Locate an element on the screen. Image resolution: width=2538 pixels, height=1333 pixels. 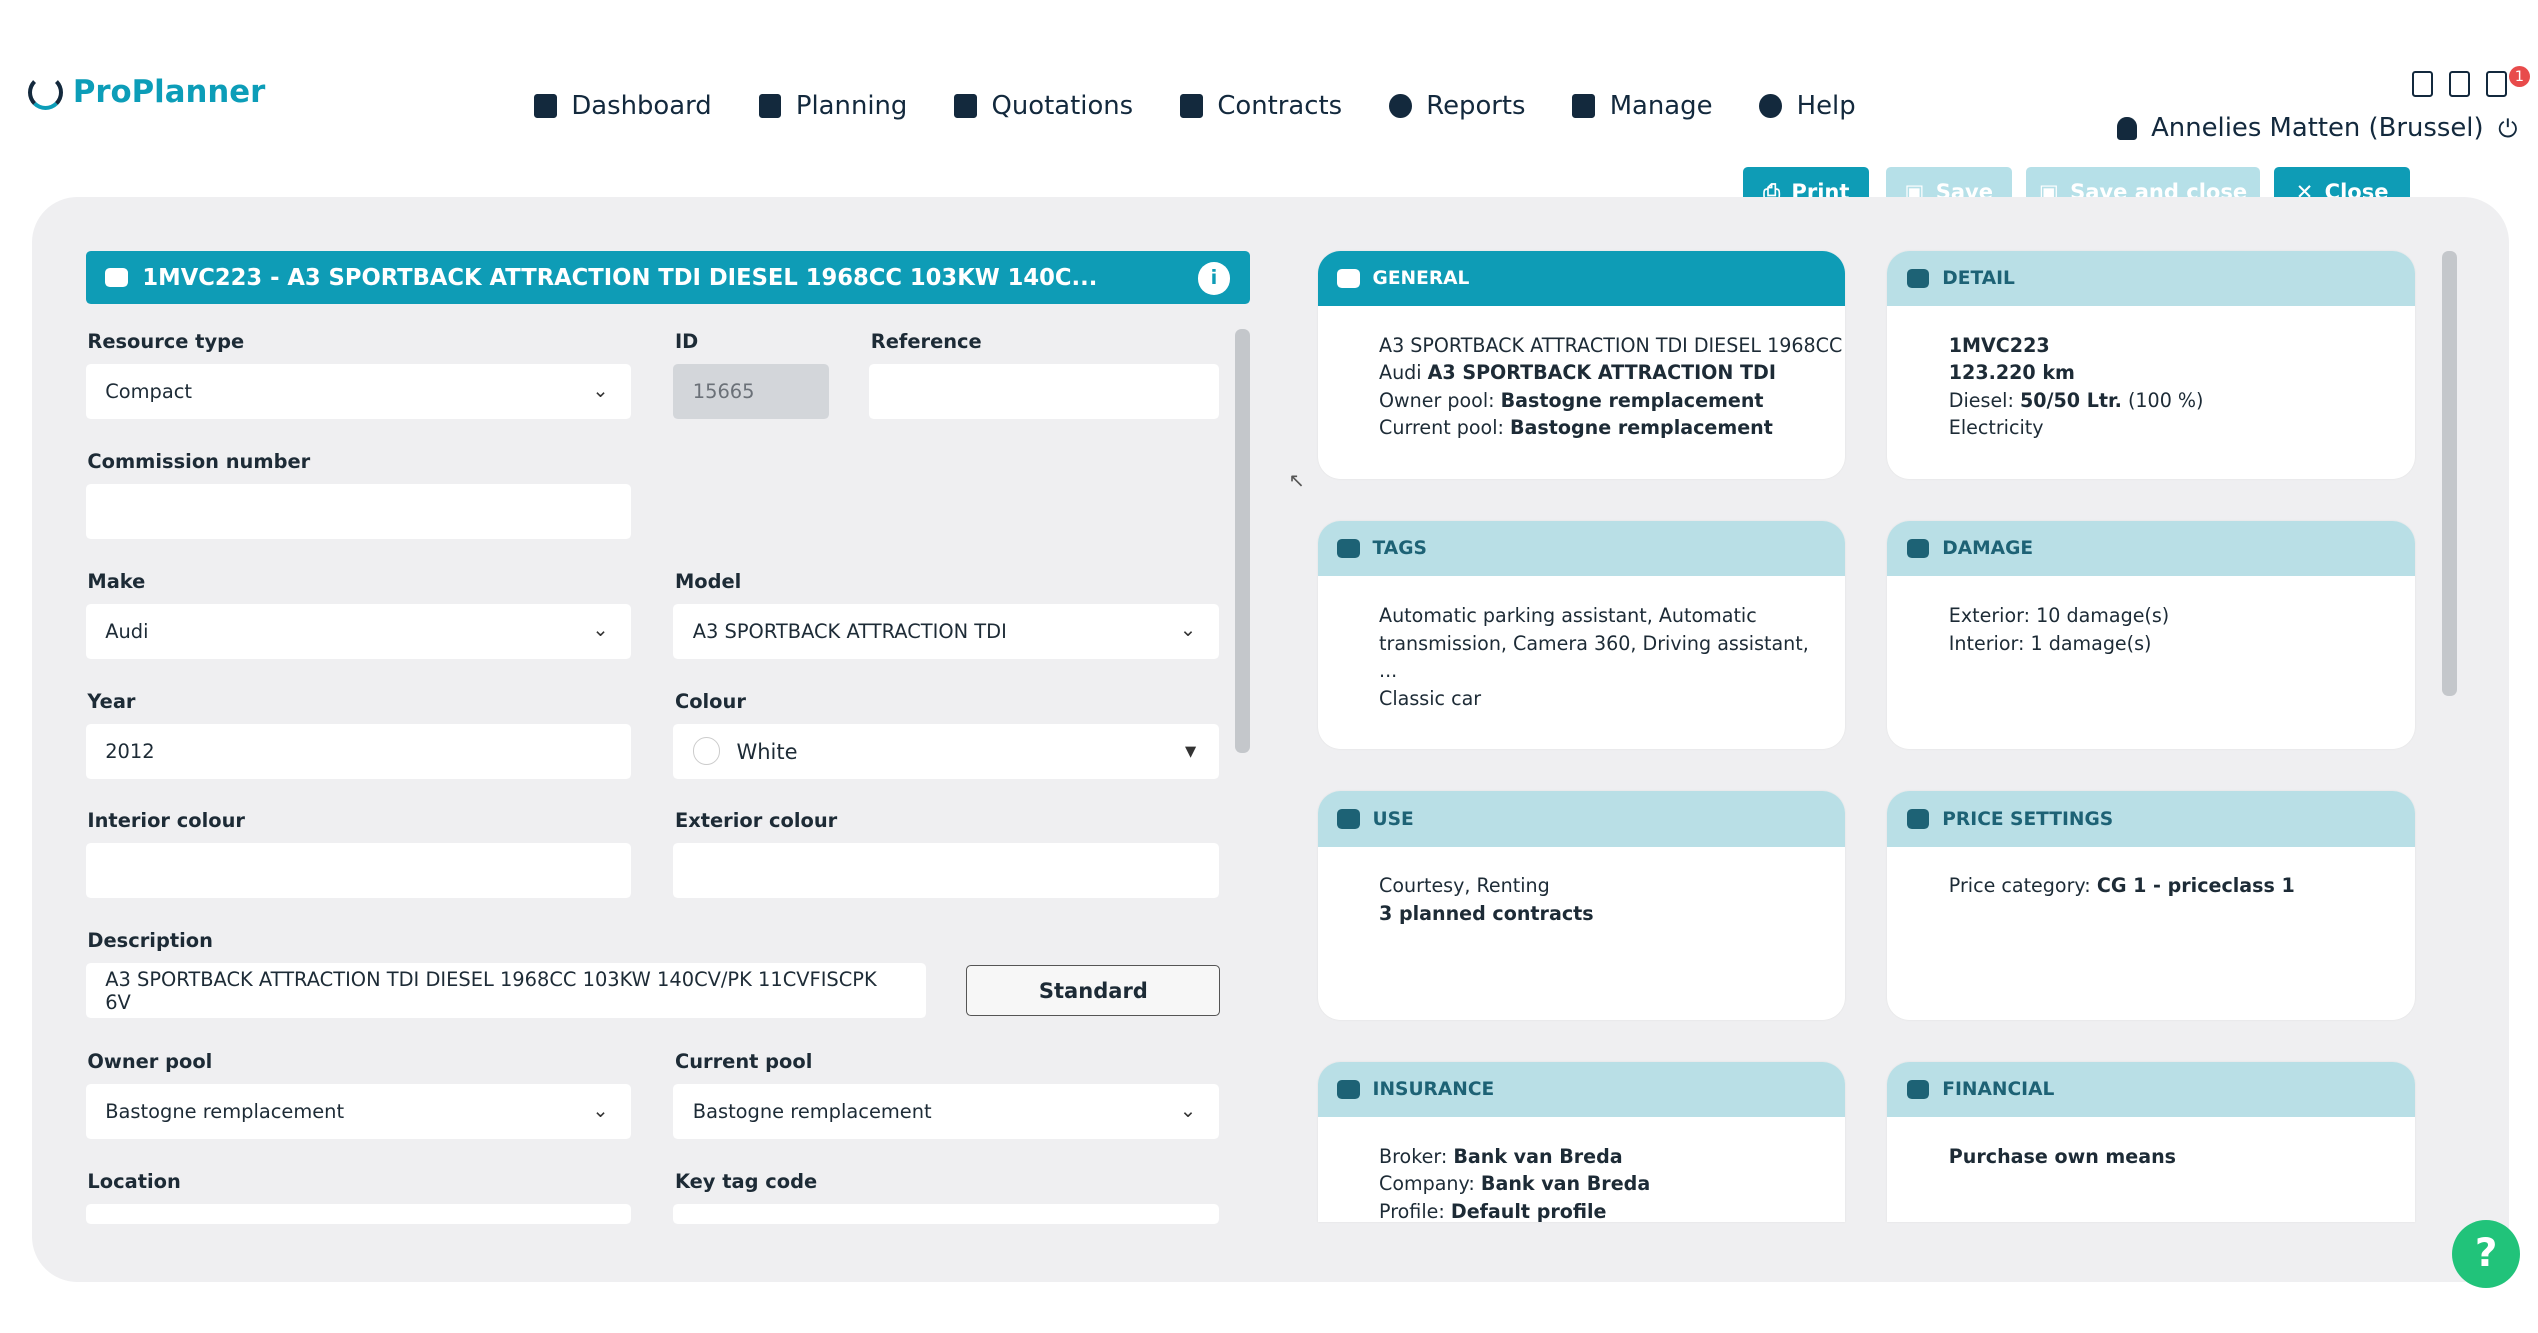
item-text: Current pool: is located at coordinates (1444, 428).